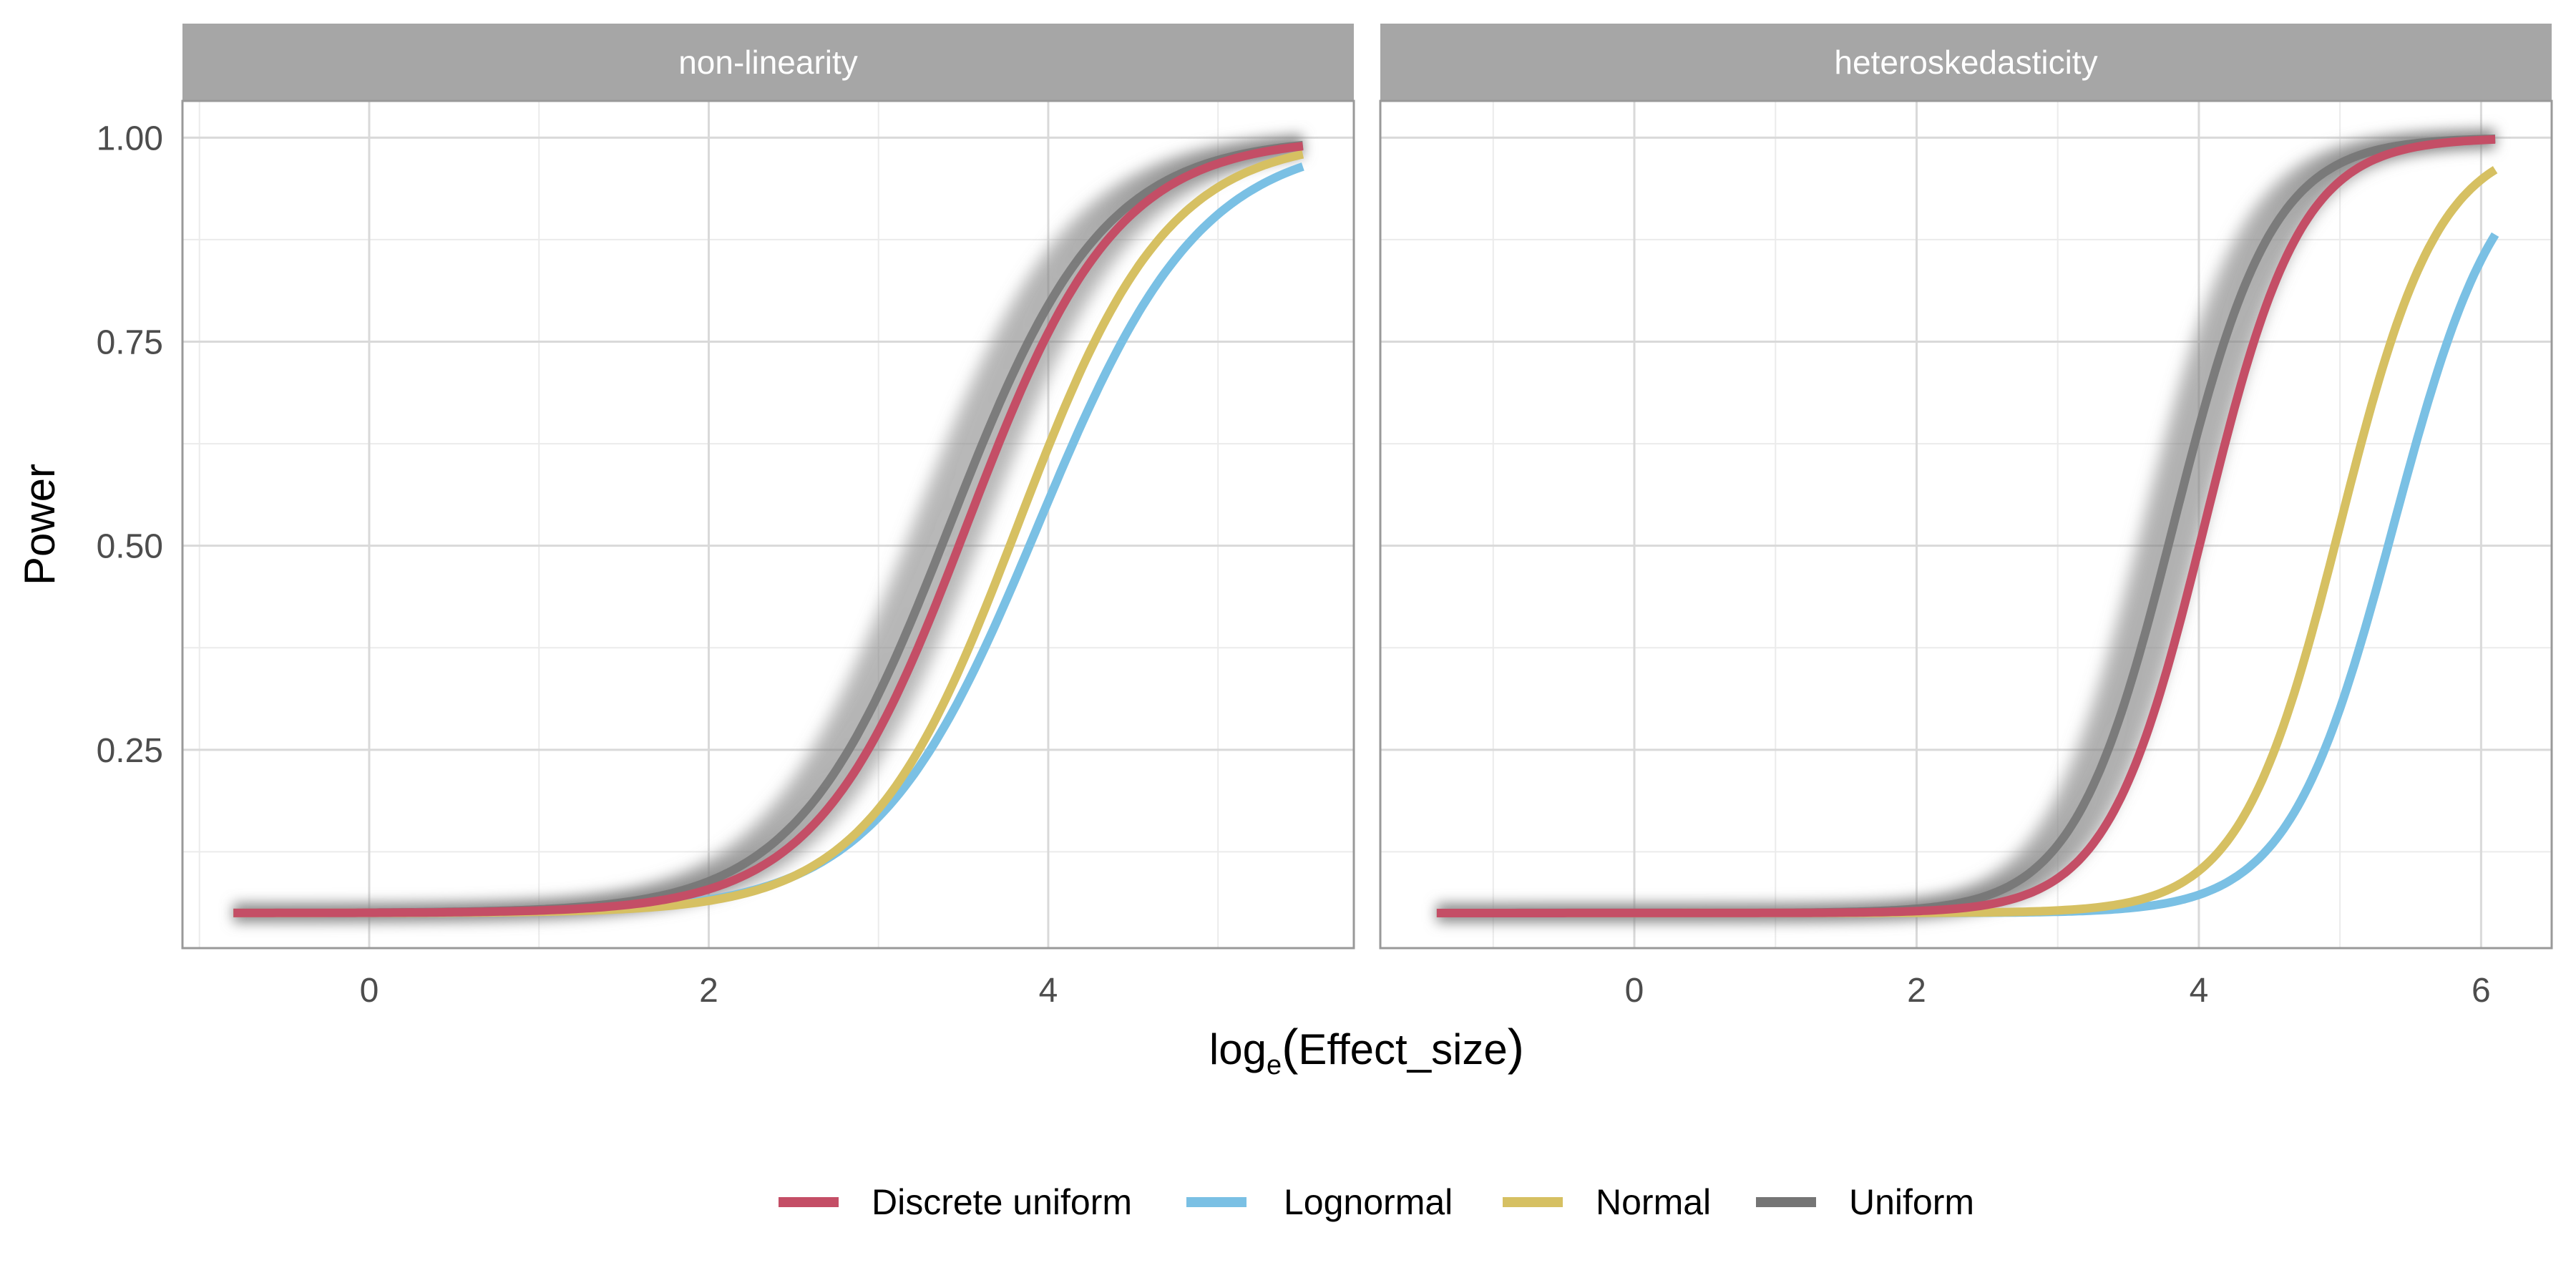 Image resolution: width=2576 pixels, height=1288 pixels. I want to click on legend-label-normal: Normal, so click(1653, 1202).